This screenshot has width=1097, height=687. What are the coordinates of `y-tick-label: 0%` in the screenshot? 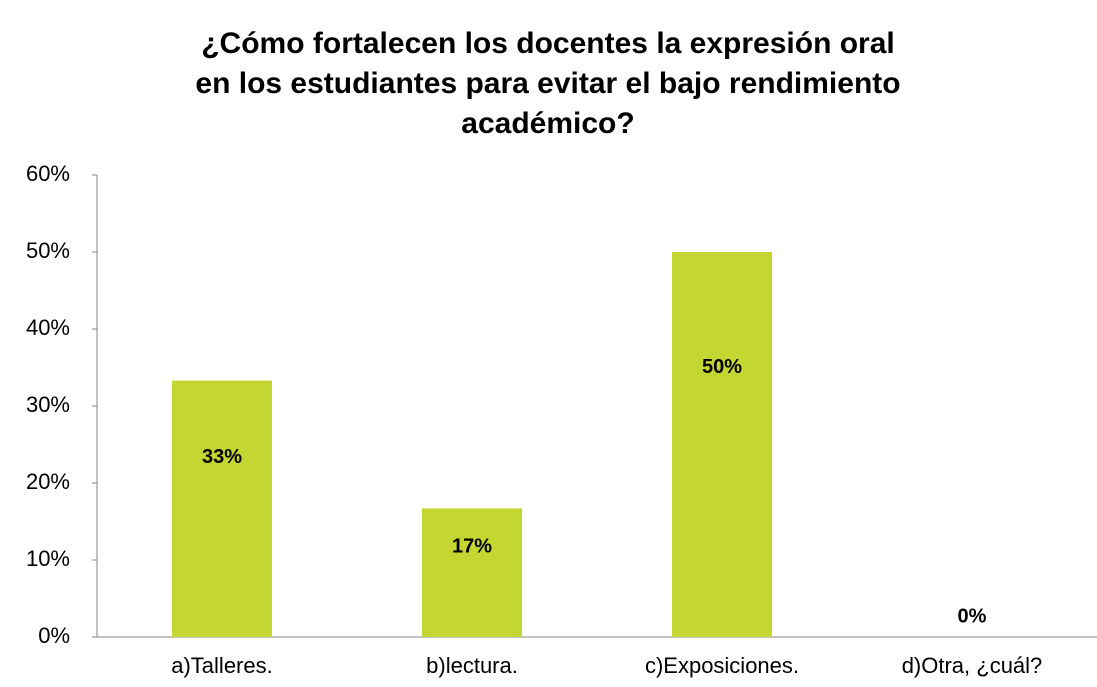 It's located at (54, 635).